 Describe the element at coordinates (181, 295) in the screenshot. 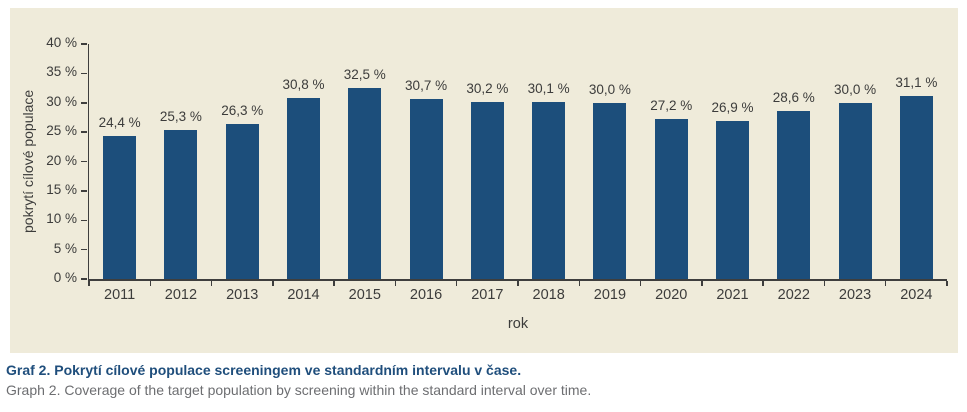

I see `x-tick-label: 2012` at that location.